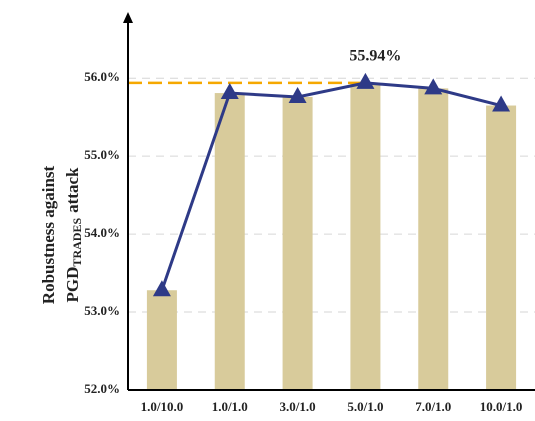 This screenshot has width=535, height=421. I want to click on y-axis-arrow, so click(128, 17).